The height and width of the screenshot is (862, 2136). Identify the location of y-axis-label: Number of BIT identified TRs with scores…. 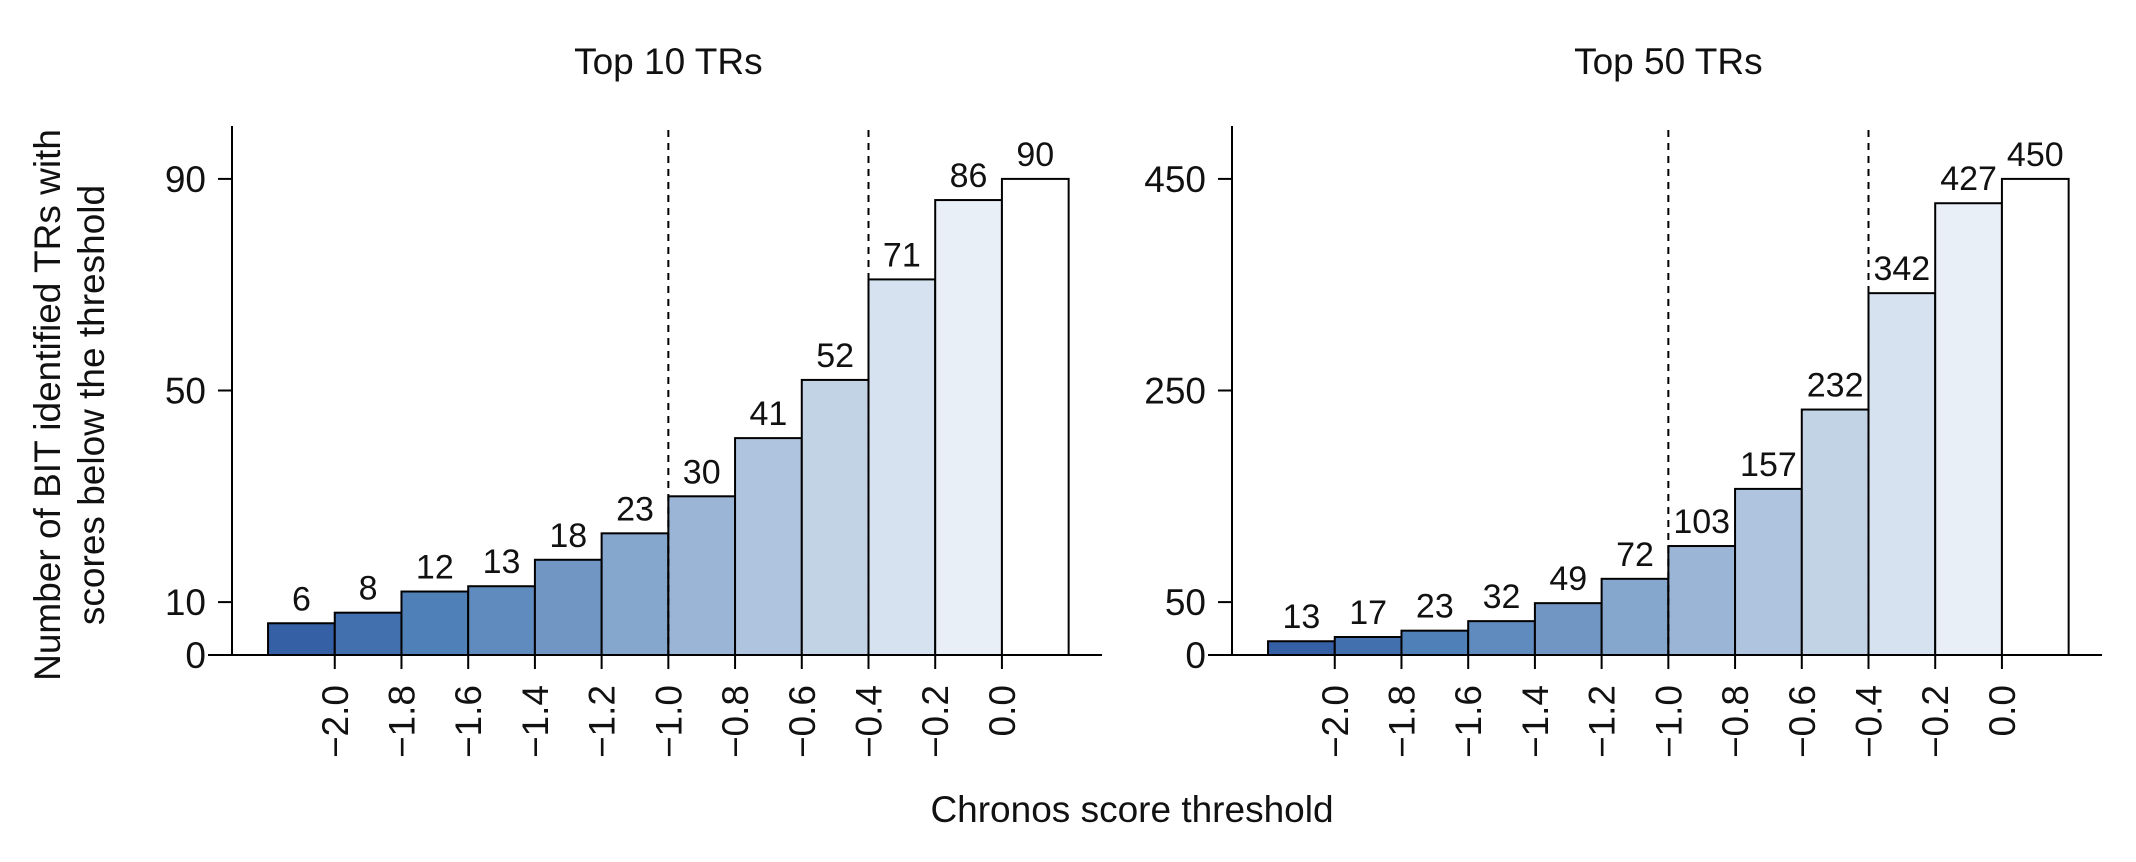
(69, 405).